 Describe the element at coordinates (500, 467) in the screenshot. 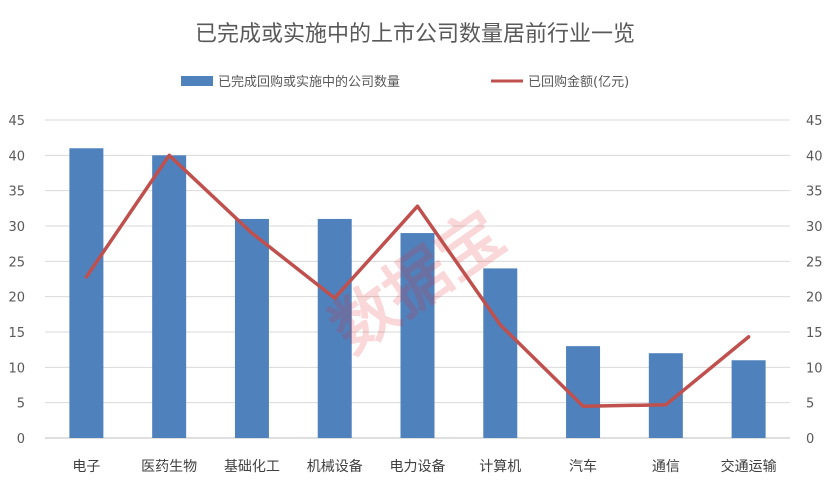

I see `category-label: 计算机` at that location.